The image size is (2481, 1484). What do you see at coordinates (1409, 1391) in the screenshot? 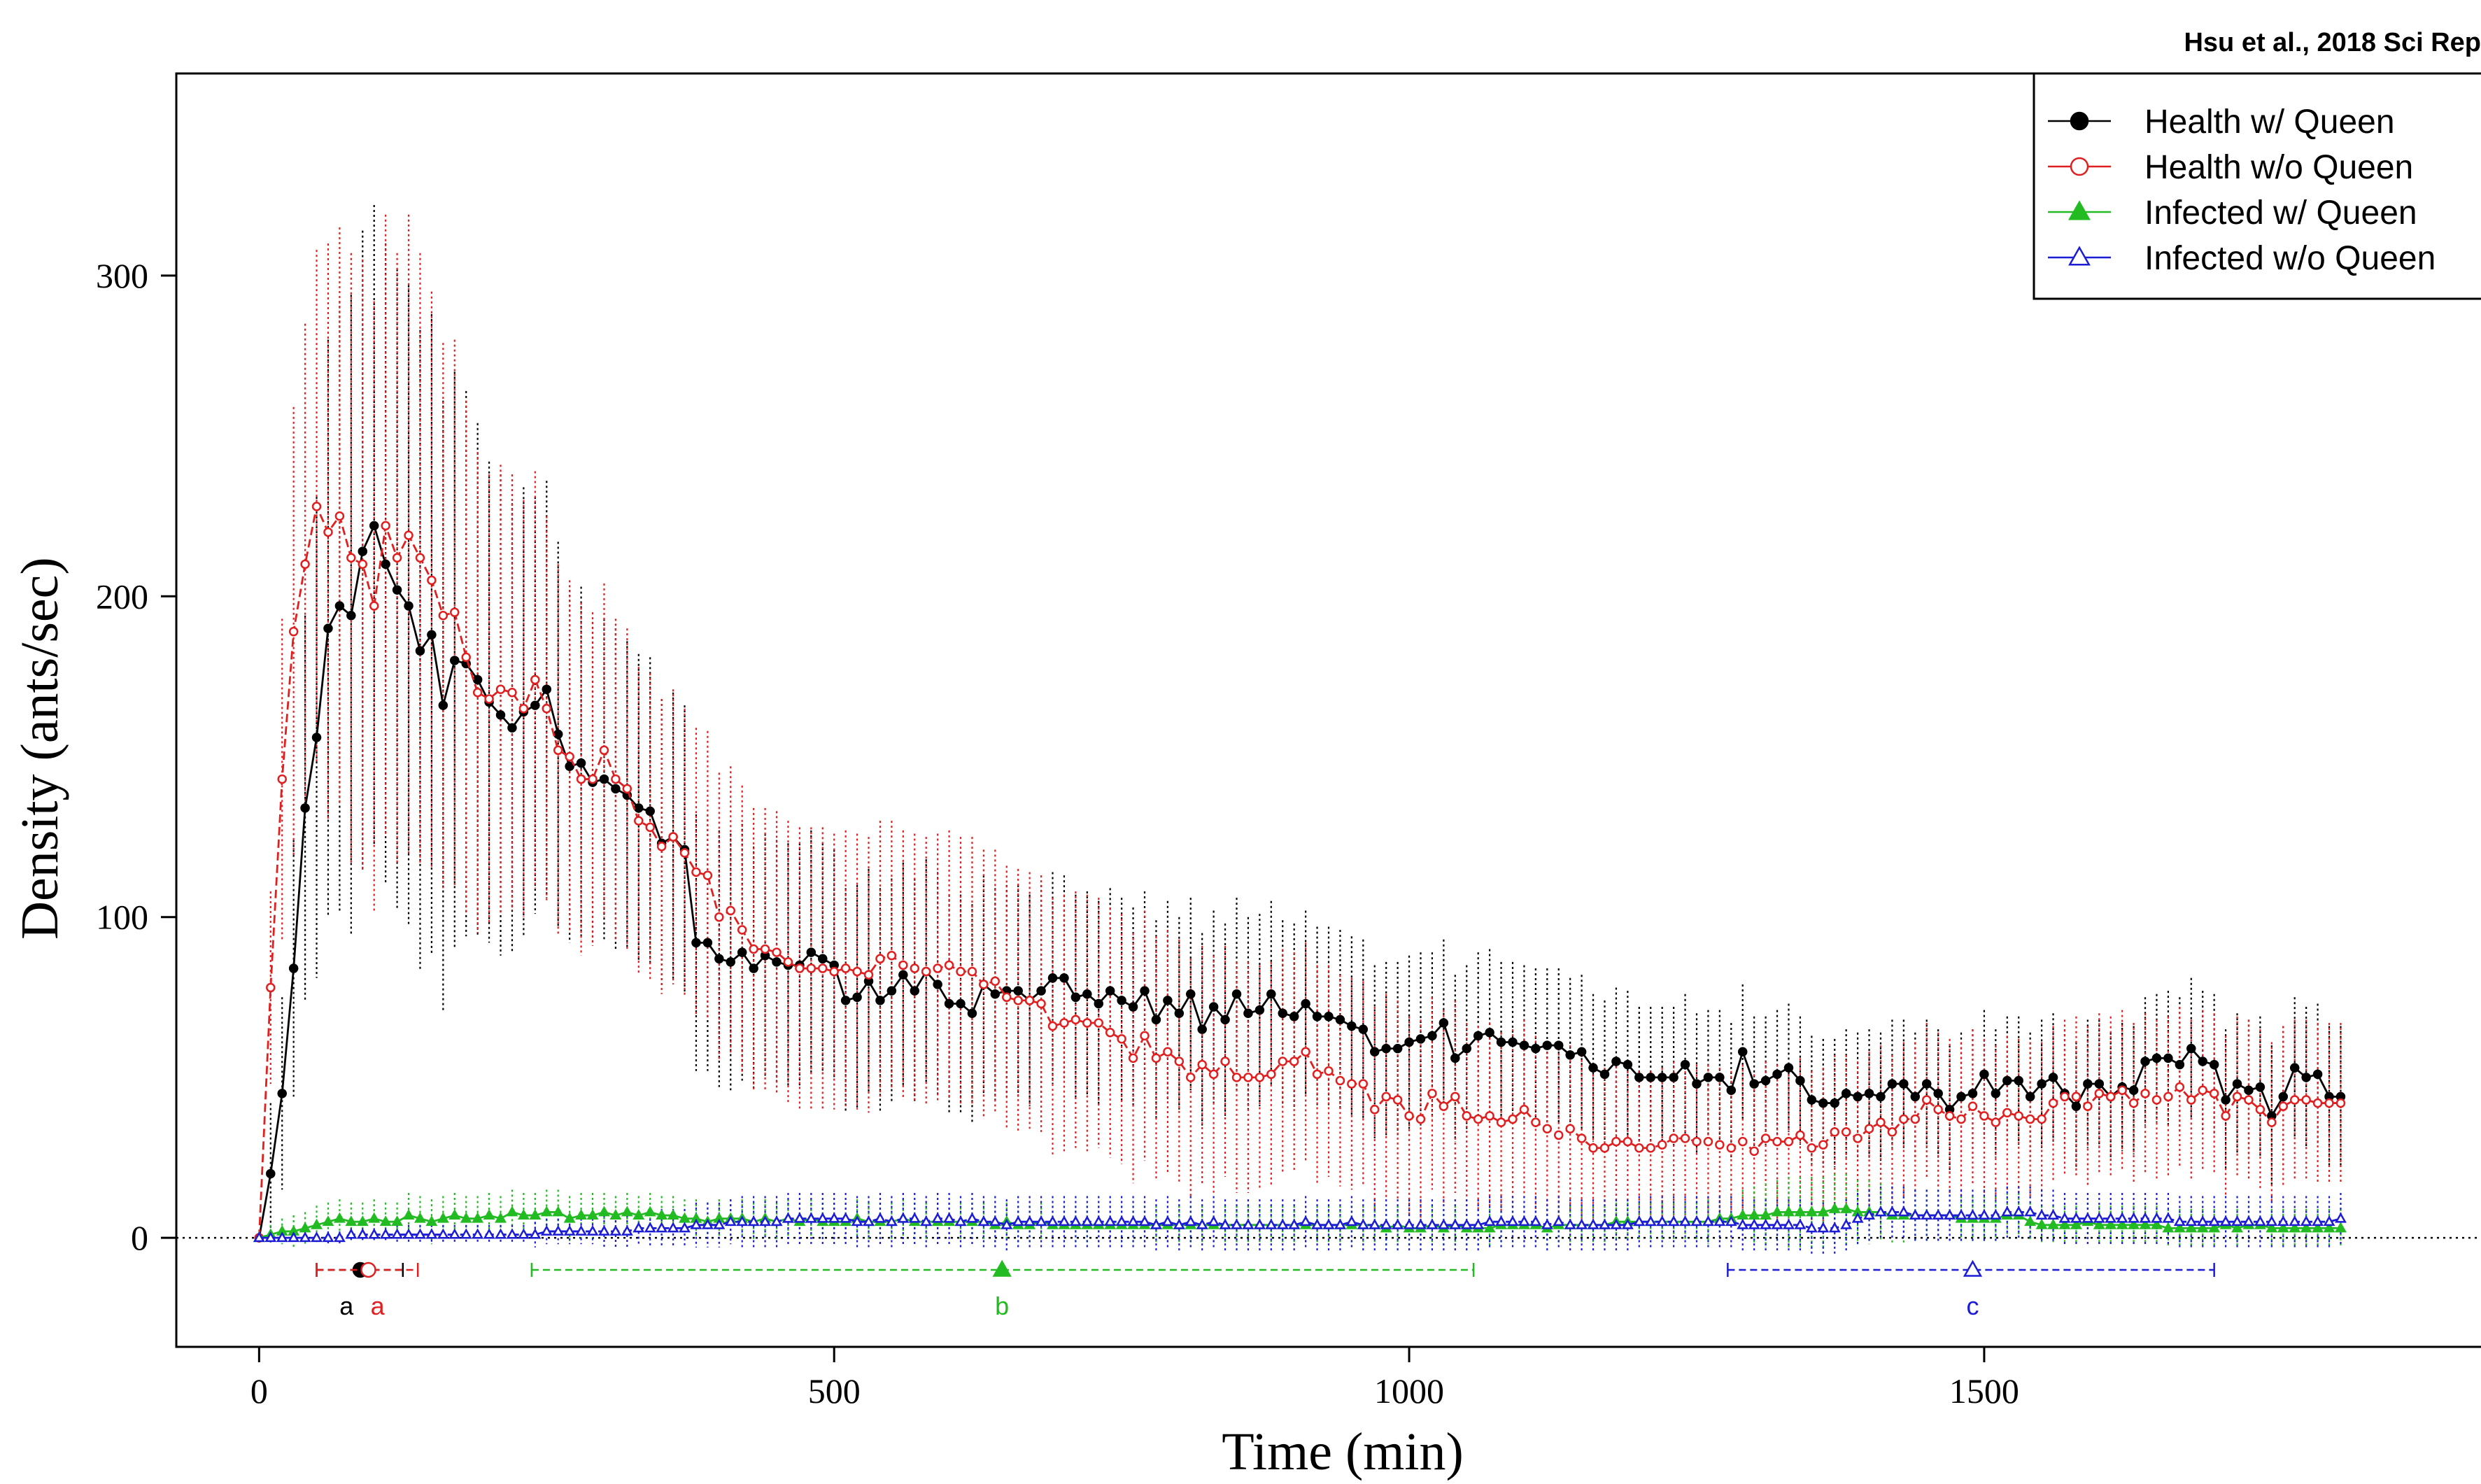
I see `x-tick-label: 1000` at bounding box center [1409, 1391].